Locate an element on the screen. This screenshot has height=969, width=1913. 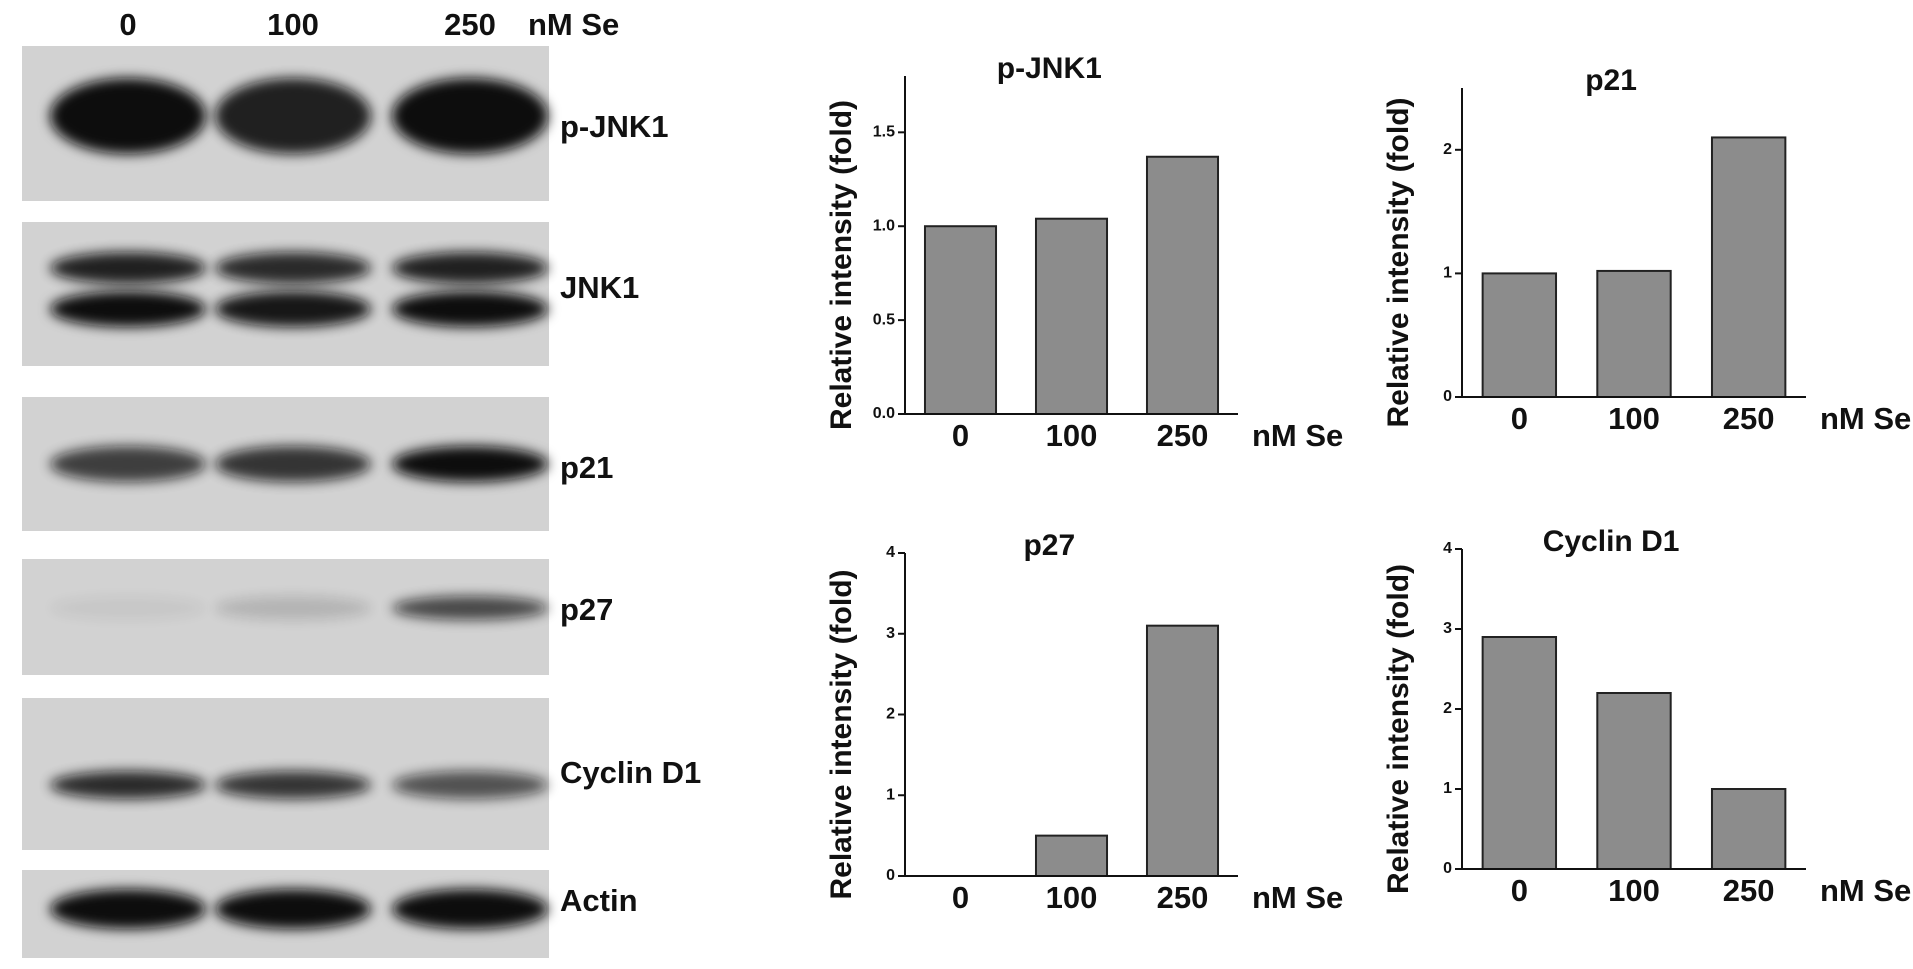
y-tick-label: 0.0 is located at coordinates (884, 413).